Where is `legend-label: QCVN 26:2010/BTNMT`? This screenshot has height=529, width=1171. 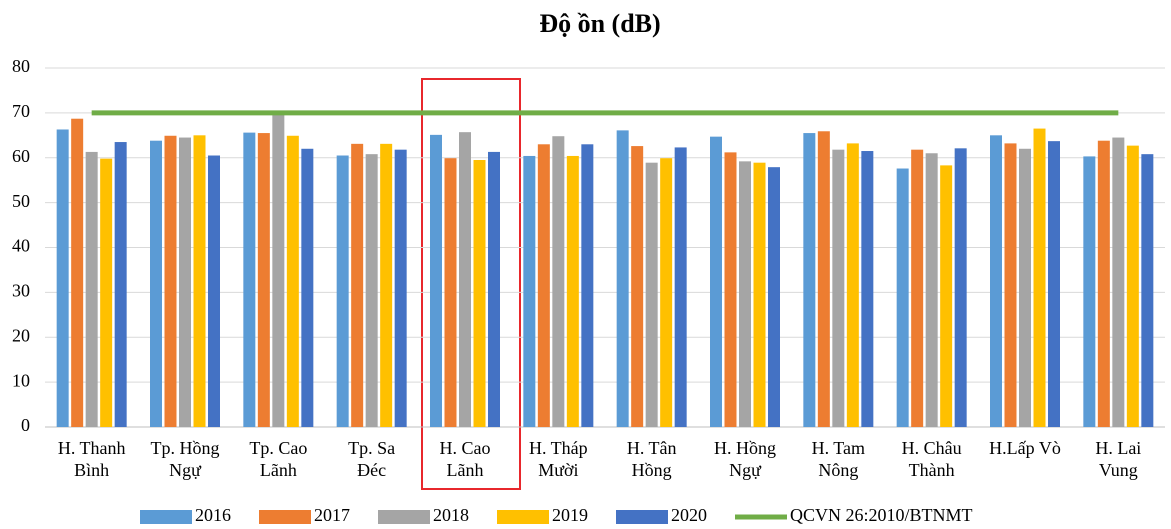 legend-label: QCVN 26:2010/BTNMT is located at coordinates (881, 515).